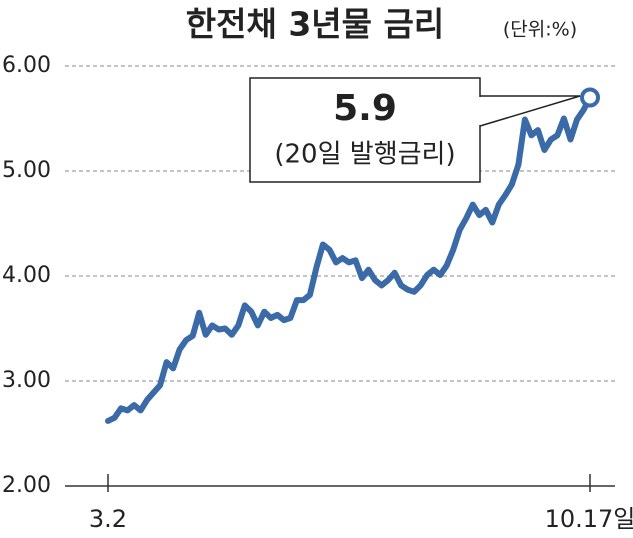  What do you see at coordinates (108, 519) in the screenshot?
I see `x-tick-label: 3.2` at bounding box center [108, 519].